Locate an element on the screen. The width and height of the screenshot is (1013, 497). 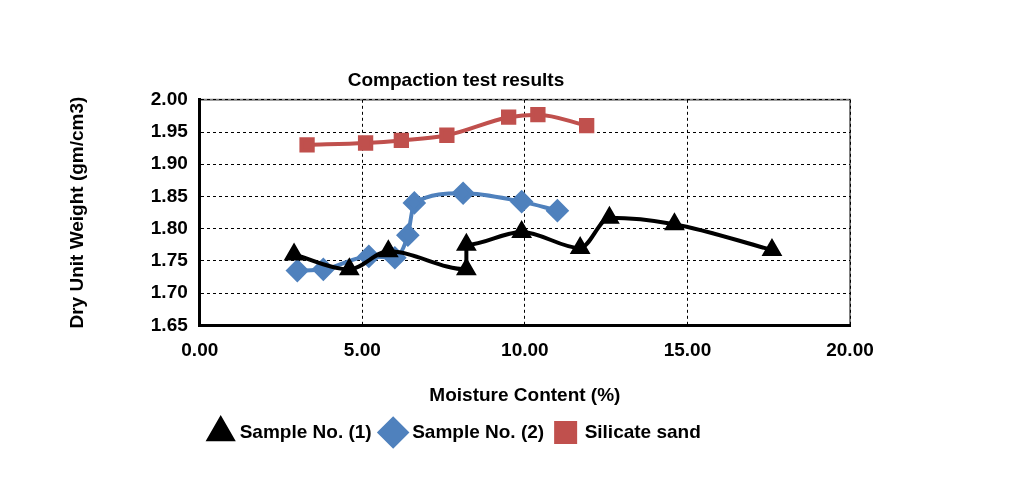
legend-label: Silicate sand is located at coordinates (642, 431).